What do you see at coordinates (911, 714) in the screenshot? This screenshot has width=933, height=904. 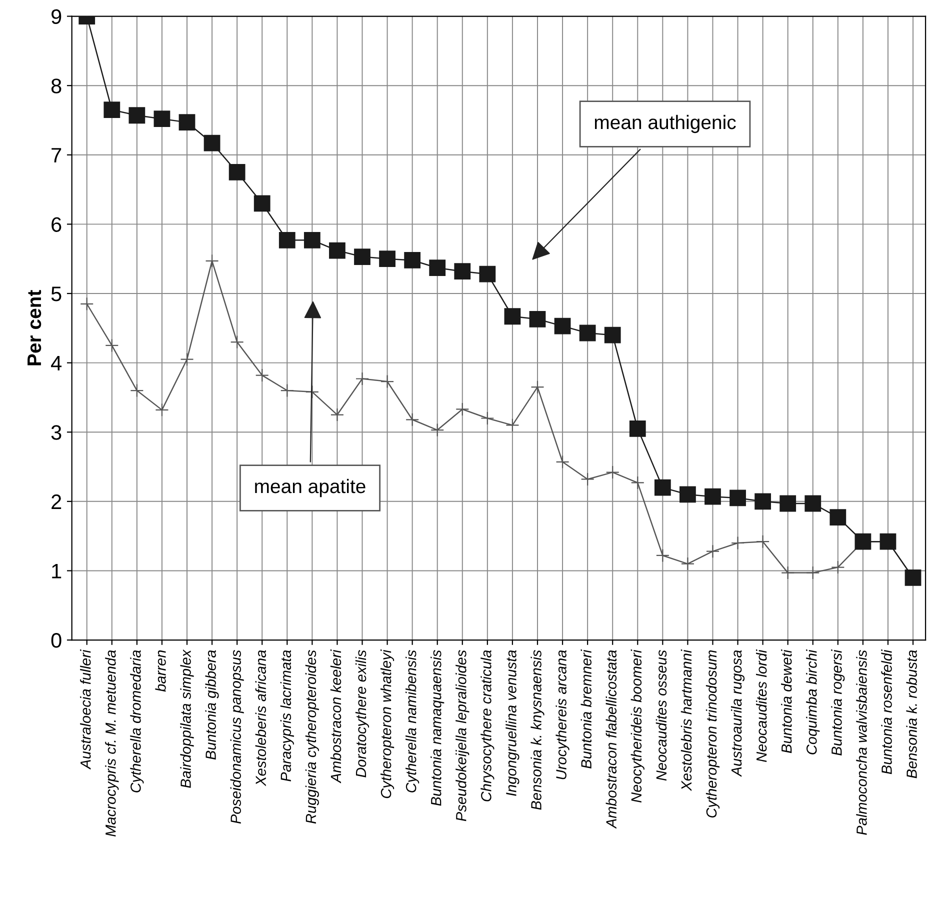 I see `x-tick-label: Bensonia k. robusta` at bounding box center [911, 714].